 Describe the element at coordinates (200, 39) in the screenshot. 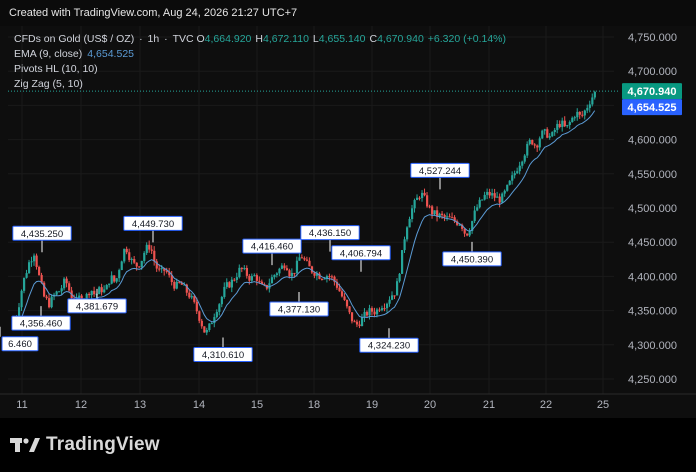

I see `open-key: O` at that location.